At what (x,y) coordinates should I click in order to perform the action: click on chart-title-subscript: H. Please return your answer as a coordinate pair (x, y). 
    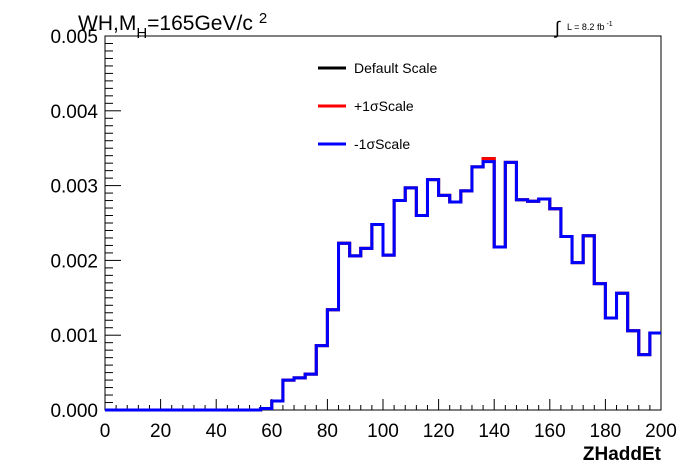
    Looking at the image, I should click on (141, 33).